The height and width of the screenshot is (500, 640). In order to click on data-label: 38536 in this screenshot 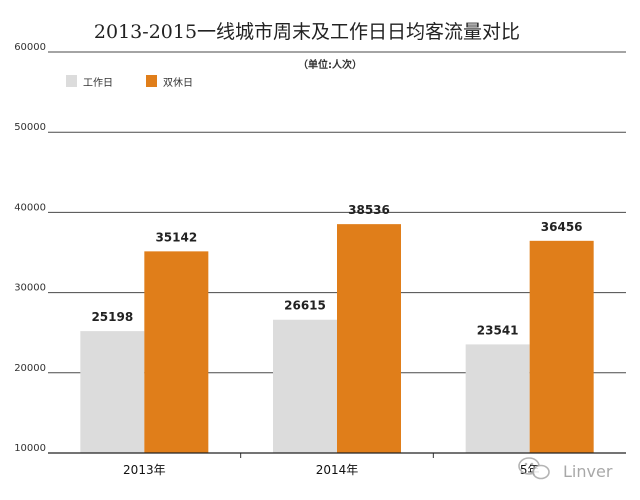, I will do `click(369, 210)`.